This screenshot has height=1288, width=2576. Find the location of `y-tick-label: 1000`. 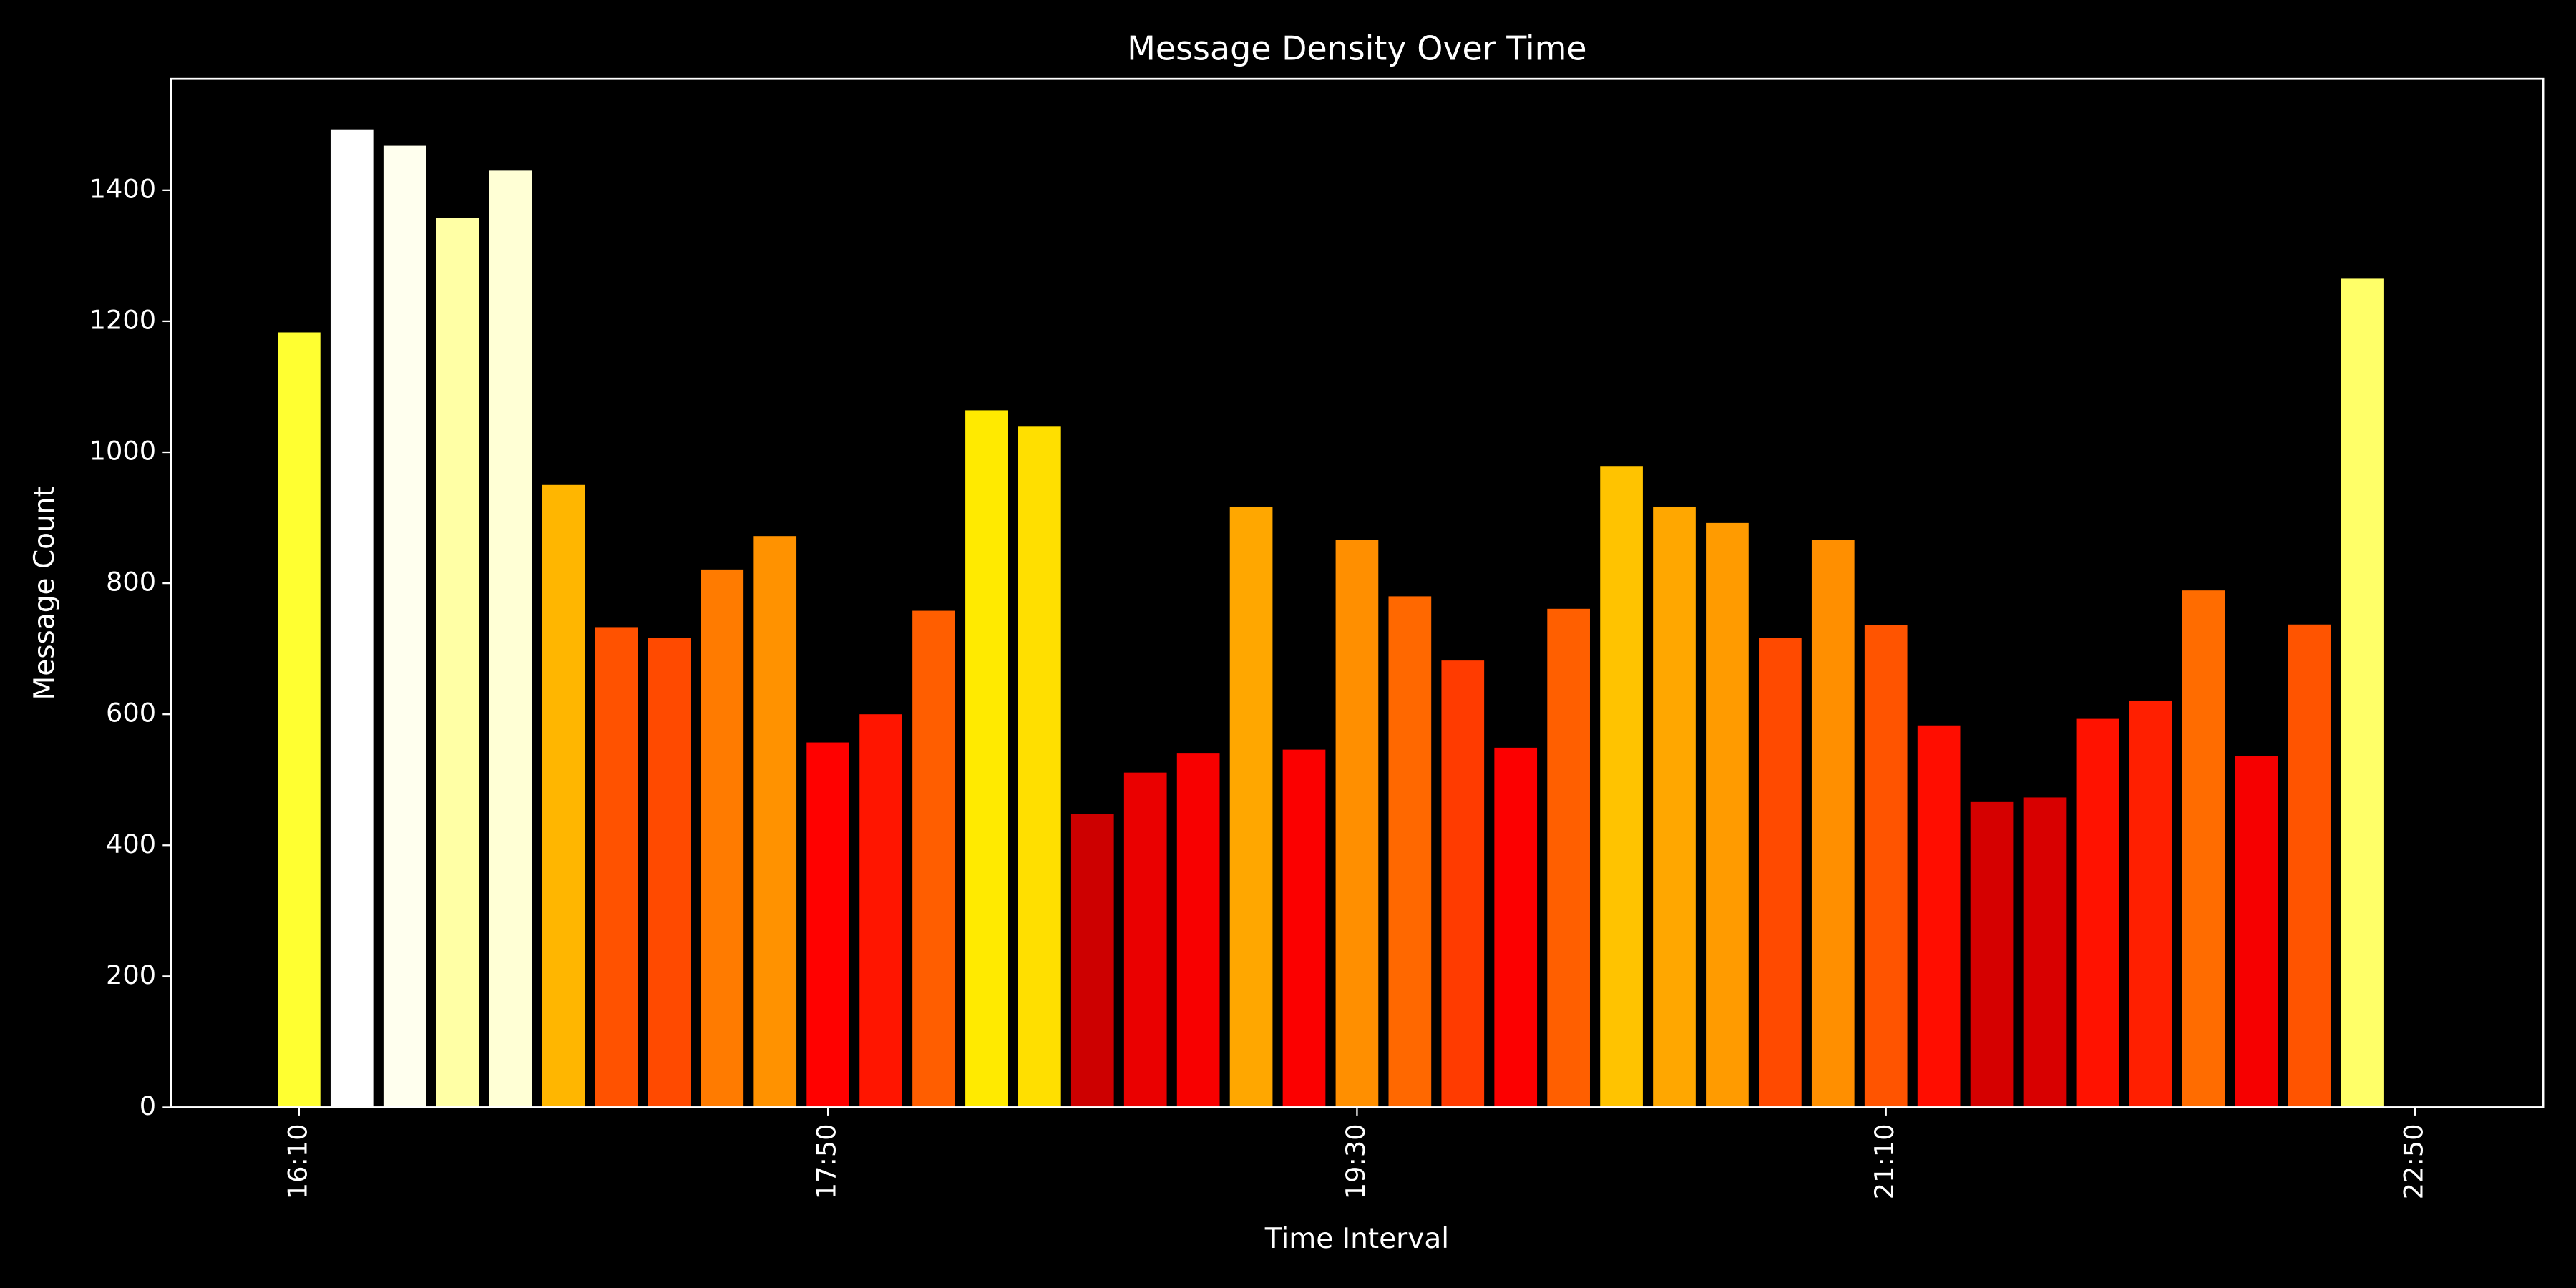

y-tick-label: 1000 is located at coordinates (122, 451).